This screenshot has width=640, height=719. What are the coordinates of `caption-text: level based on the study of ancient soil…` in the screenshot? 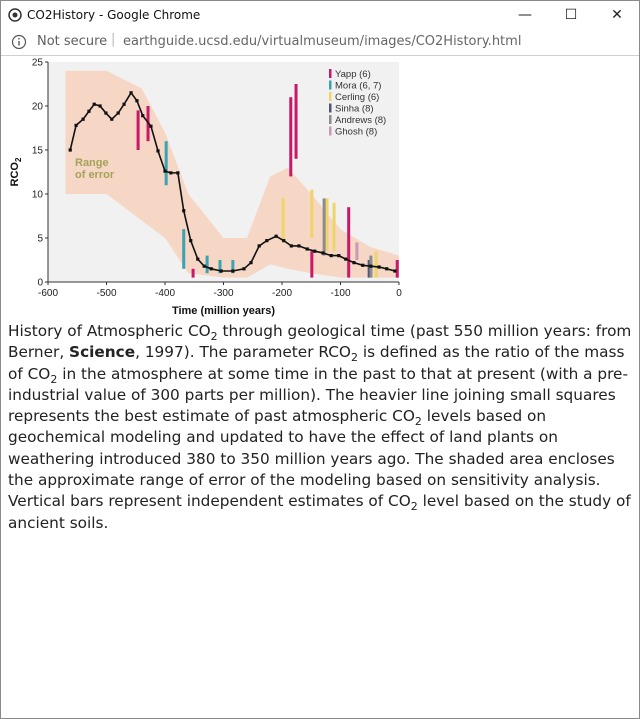 It's located at (319, 512).